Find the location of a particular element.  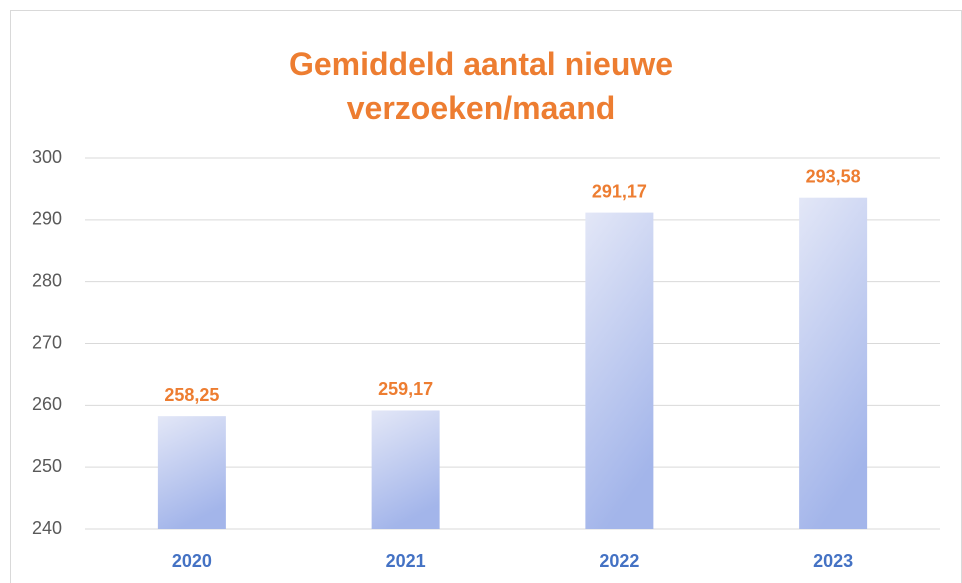

y-tick-label: 270 is located at coordinates (47, 342).